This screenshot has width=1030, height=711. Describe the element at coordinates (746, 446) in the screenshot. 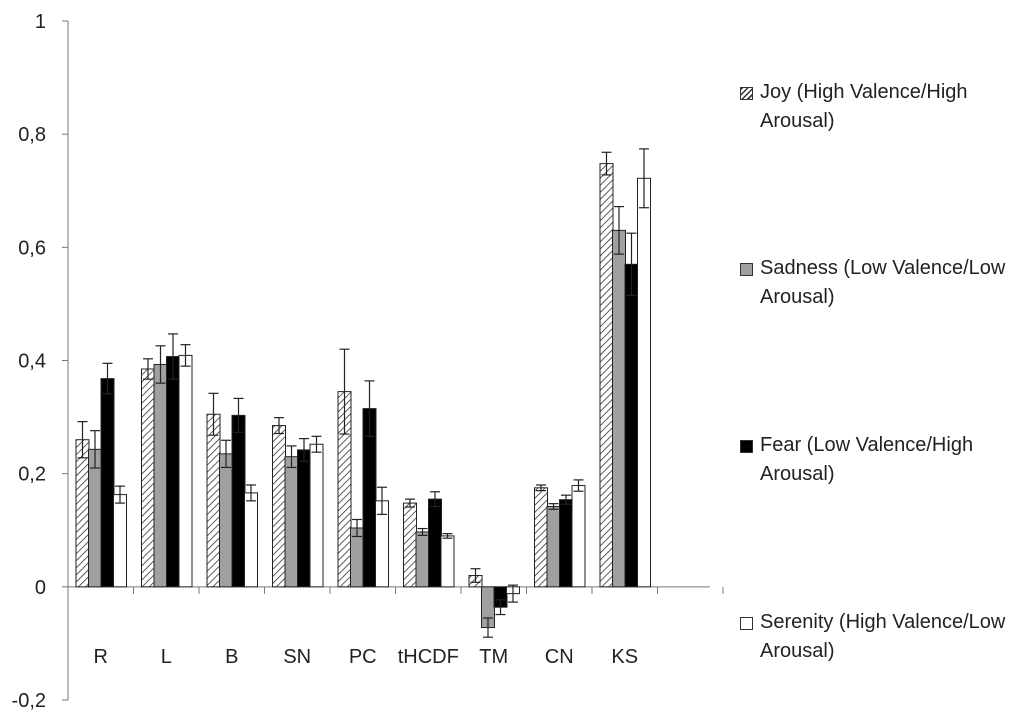

I see `legend-swatch-fear` at that location.